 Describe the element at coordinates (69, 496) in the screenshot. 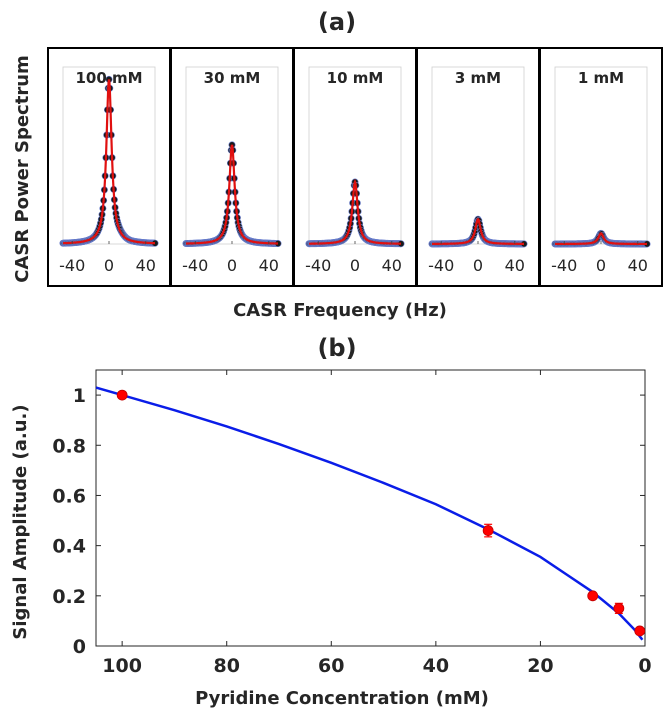

I see `y-tick-label: 0.6` at that location.